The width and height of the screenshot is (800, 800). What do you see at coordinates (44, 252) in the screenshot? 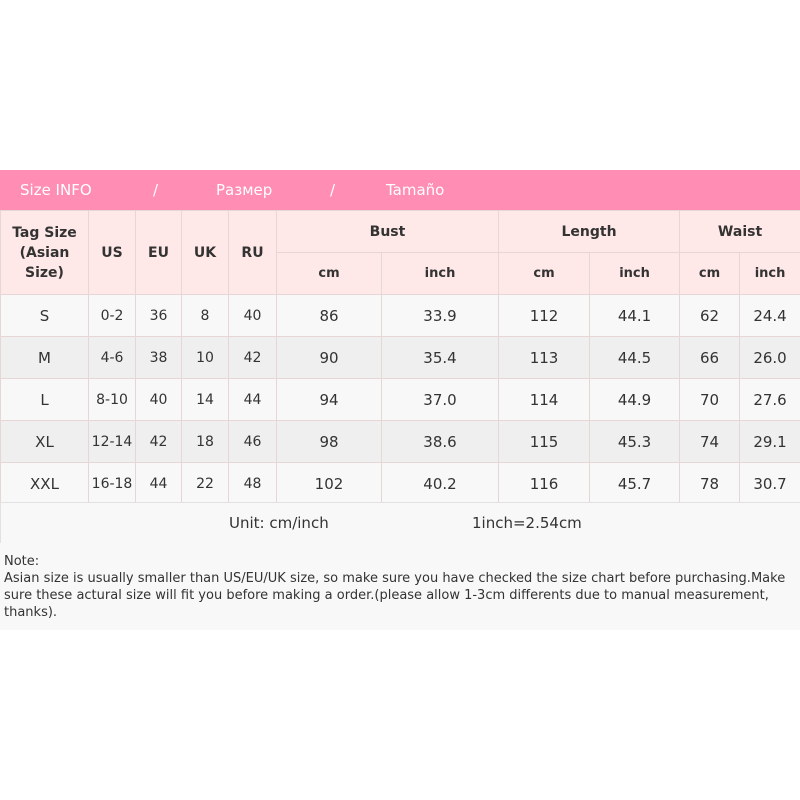
I see `header-tag-size: Tag Size (Asian Size)` at bounding box center [44, 252].